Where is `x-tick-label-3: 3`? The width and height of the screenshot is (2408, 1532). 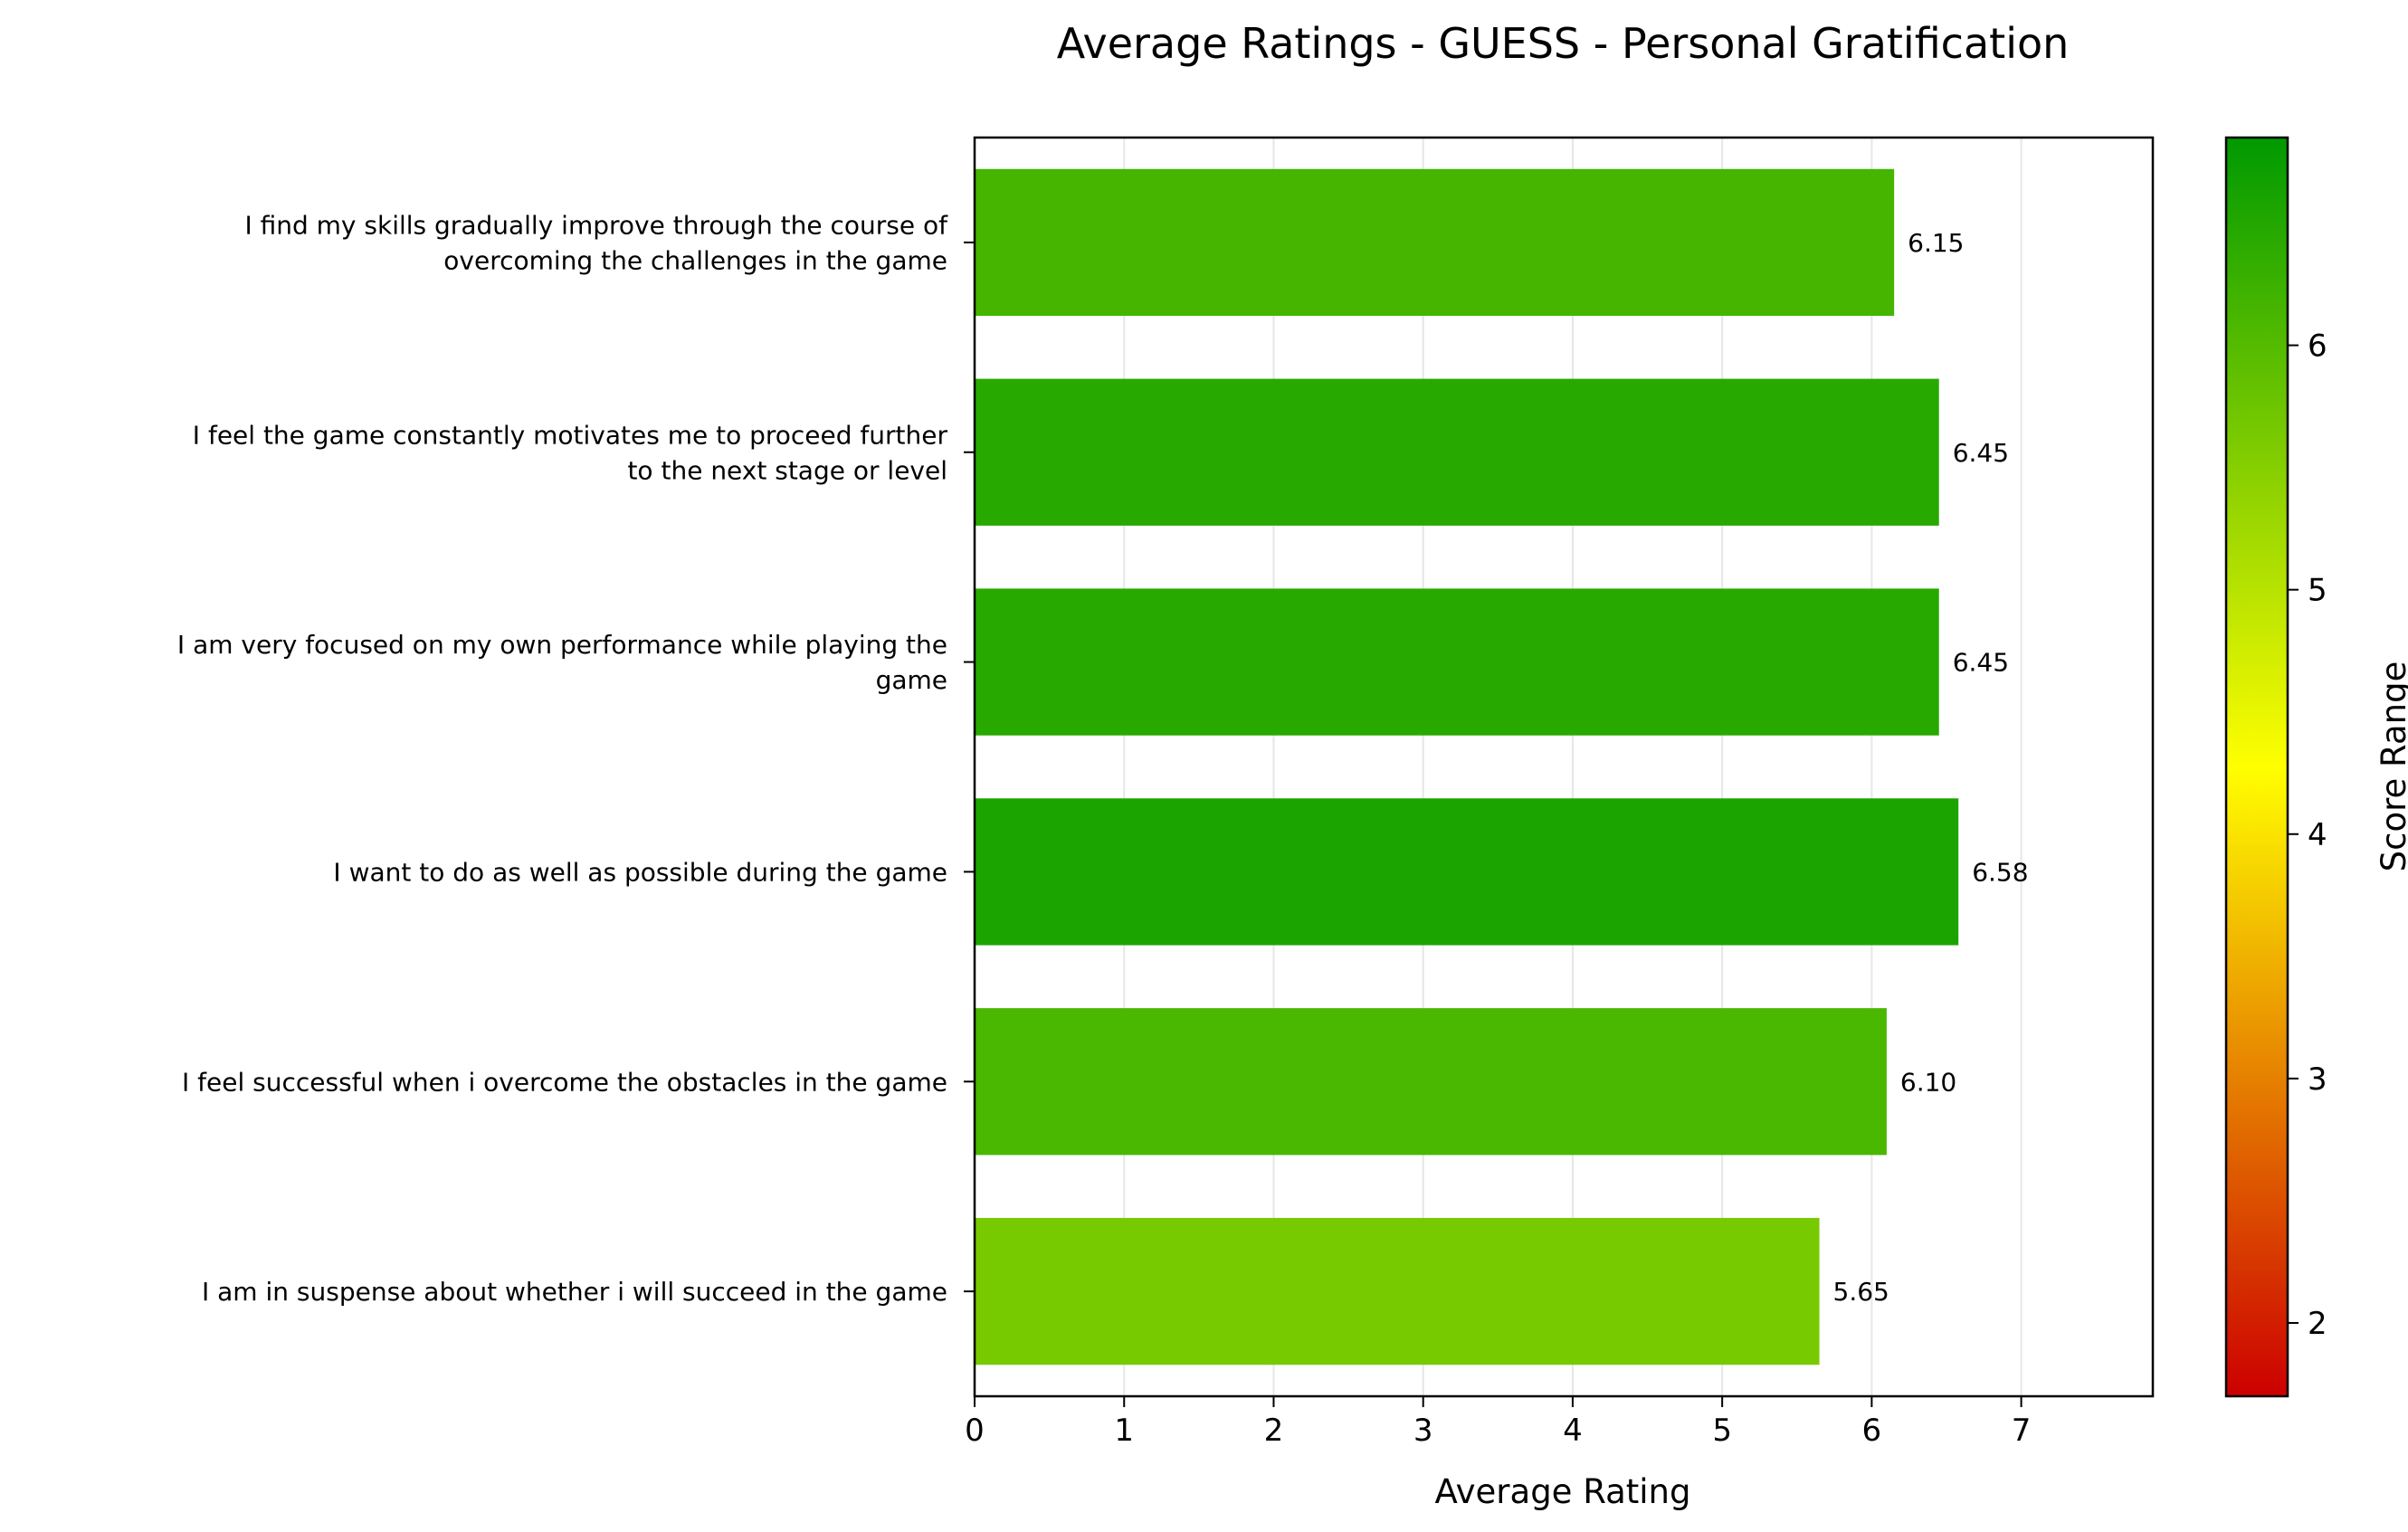 x-tick-label-3: 3 is located at coordinates (1423, 1431).